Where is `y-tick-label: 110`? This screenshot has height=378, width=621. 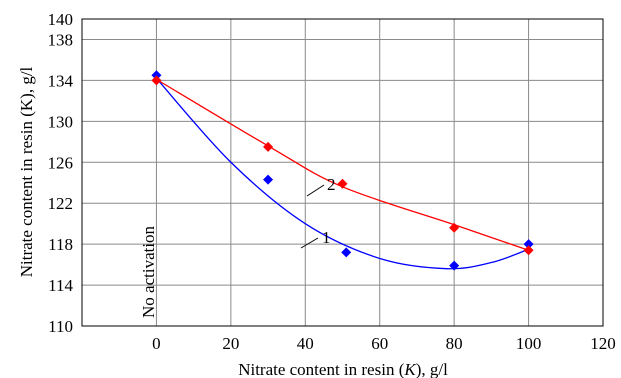 y-tick-label: 110 is located at coordinates (60, 326).